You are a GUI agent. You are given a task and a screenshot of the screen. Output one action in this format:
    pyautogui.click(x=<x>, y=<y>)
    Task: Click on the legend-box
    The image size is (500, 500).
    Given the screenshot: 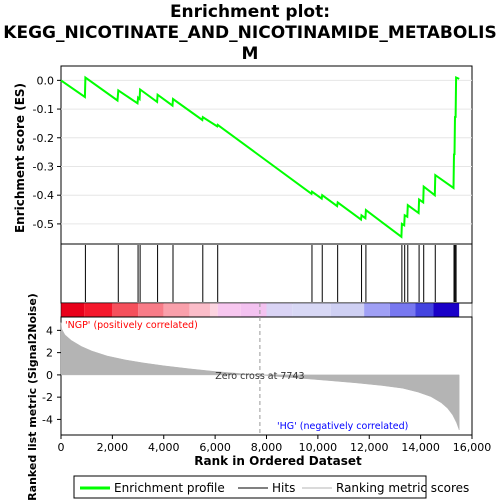 What is the action you would take?
    pyautogui.click(x=250, y=487)
    